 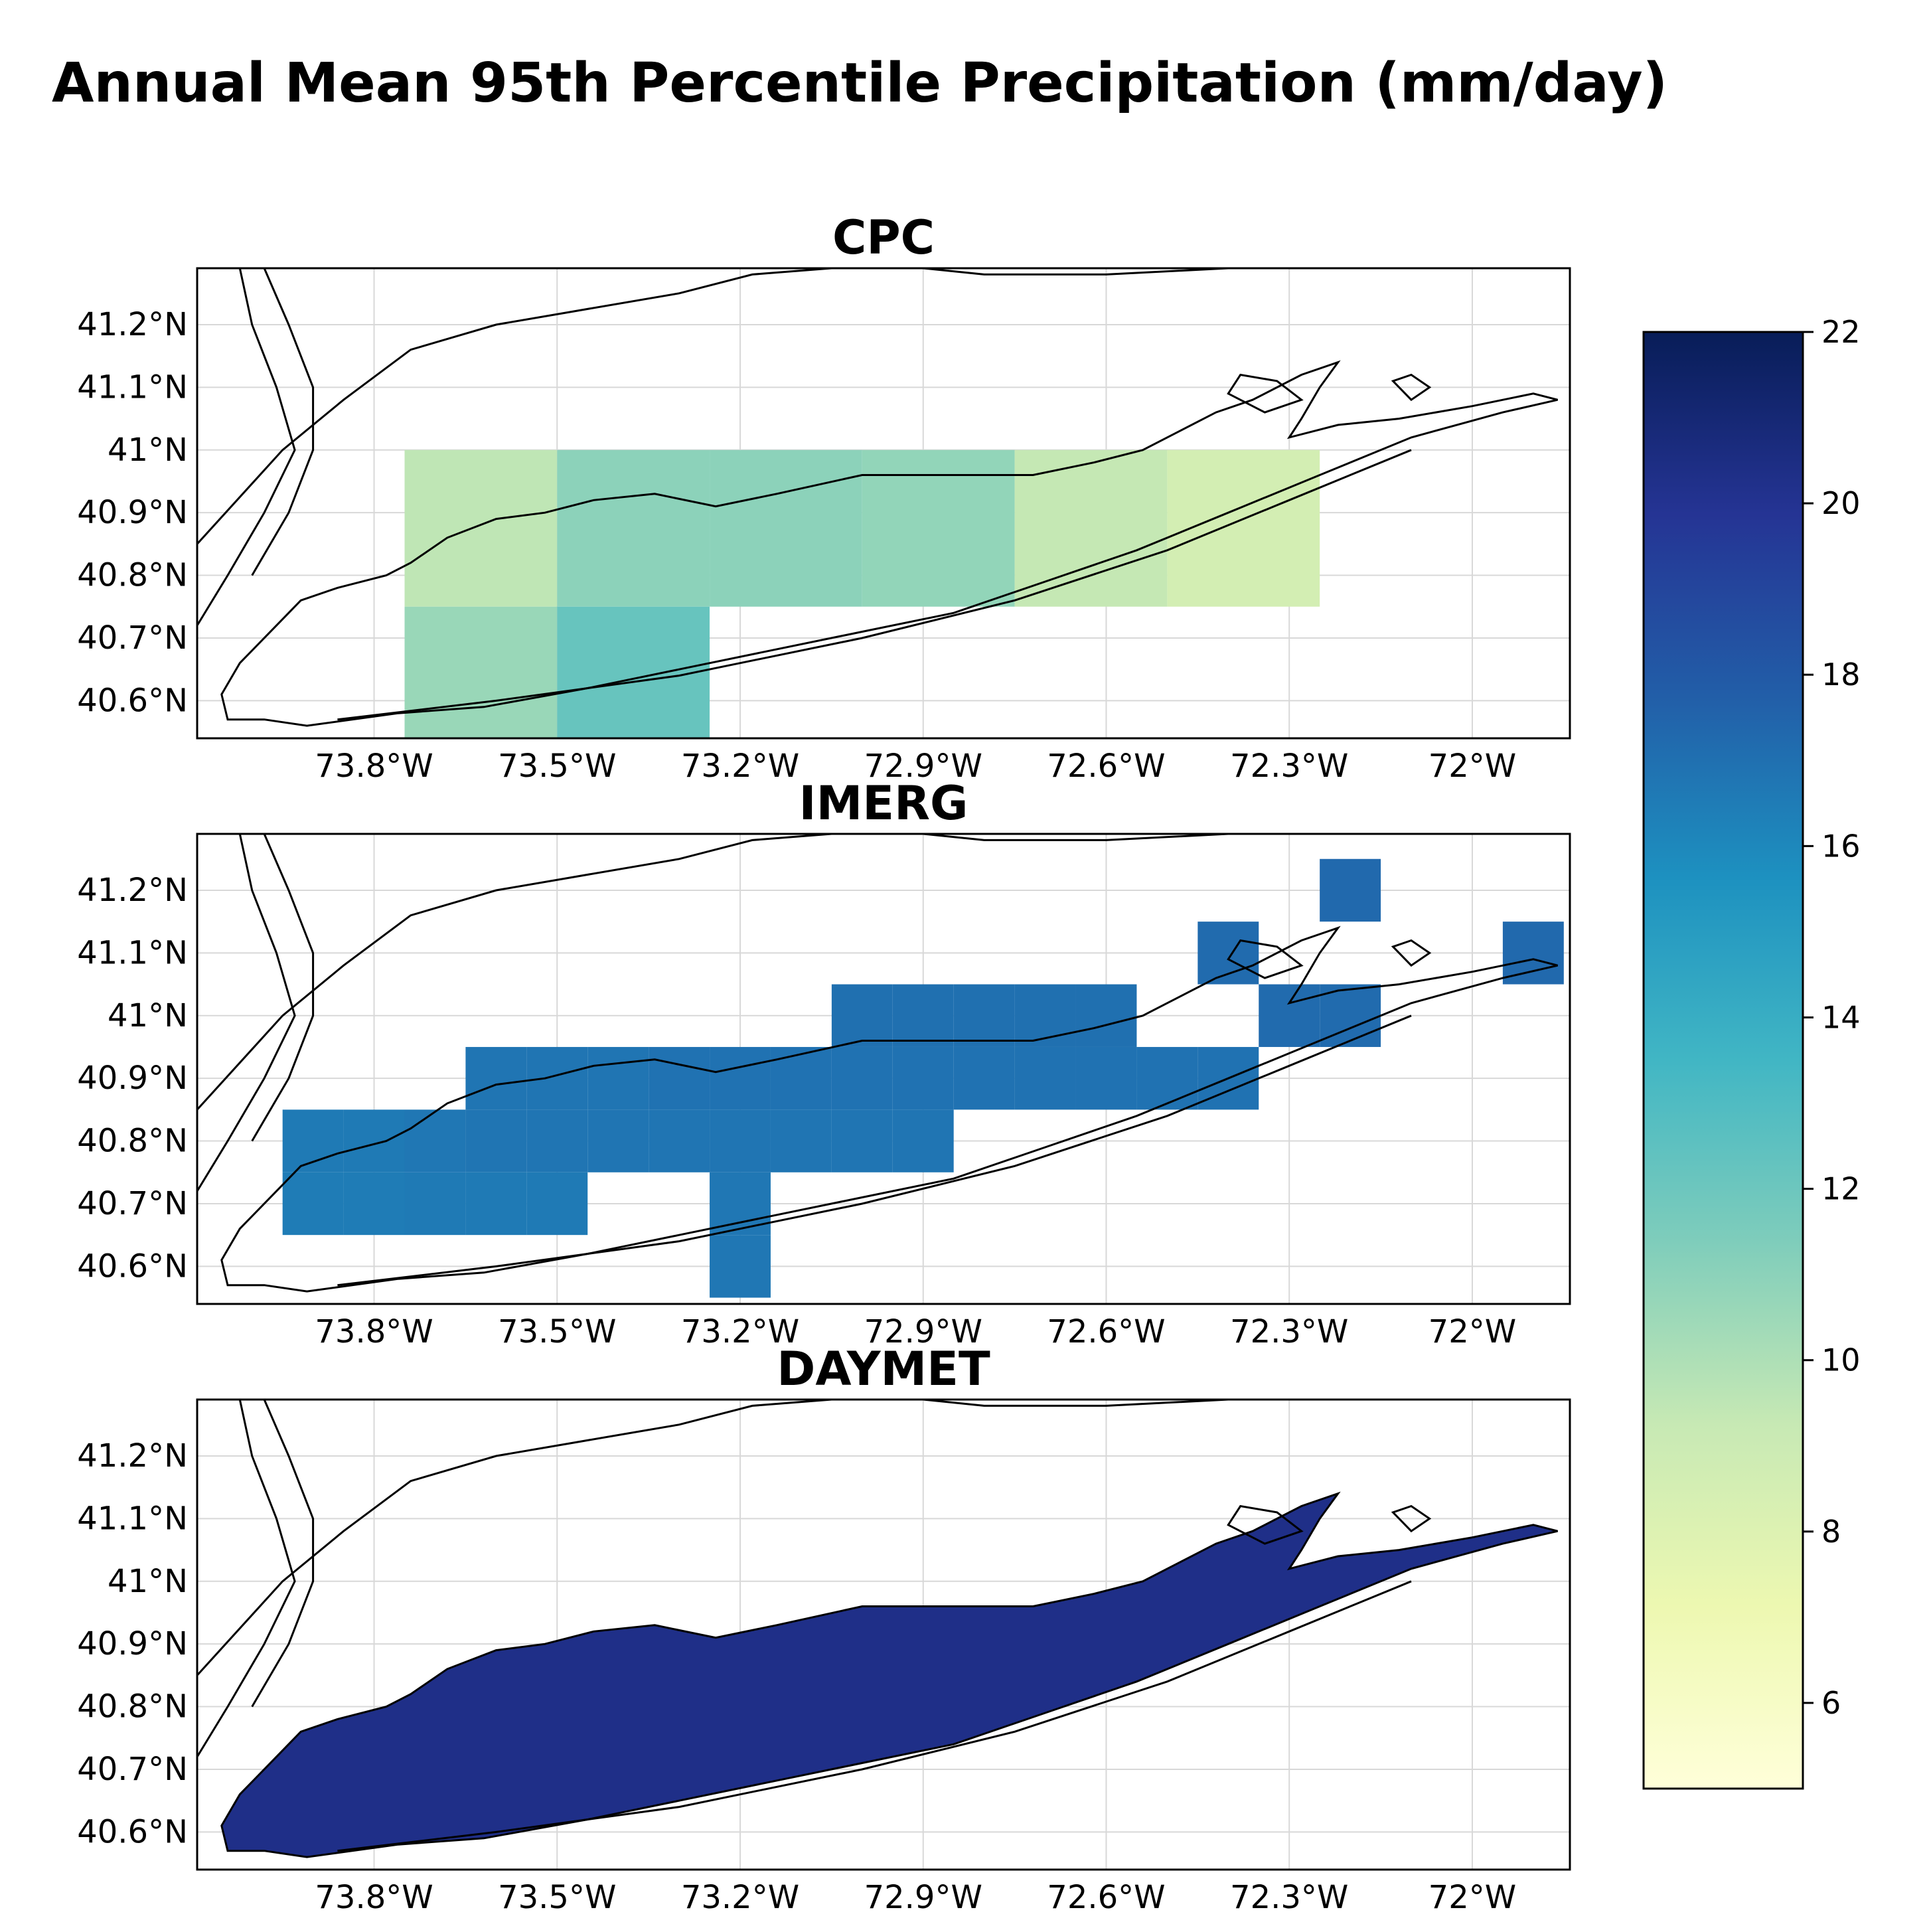 What do you see at coordinates (514, 406) in the screenshot?
I see `coastline-connecticut` at bounding box center [514, 406].